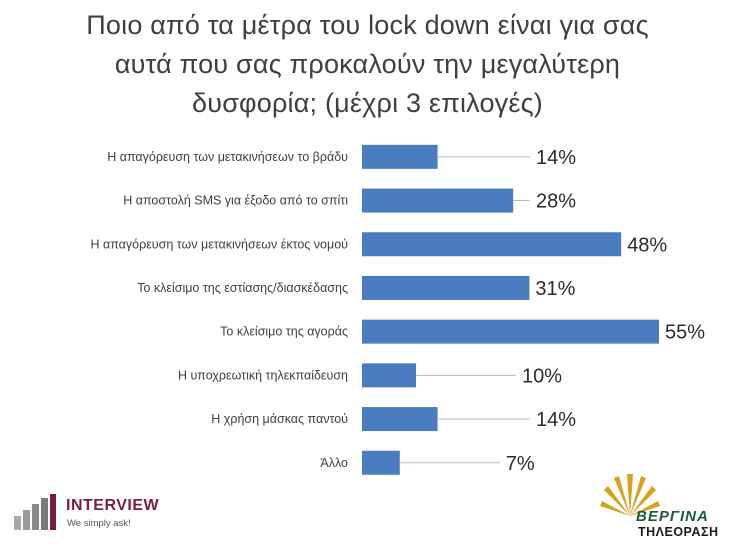  What do you see at coordinates (334, 463) in the screenshot?
I see `category-label: Άλλο` at bounding box center [334, 463].